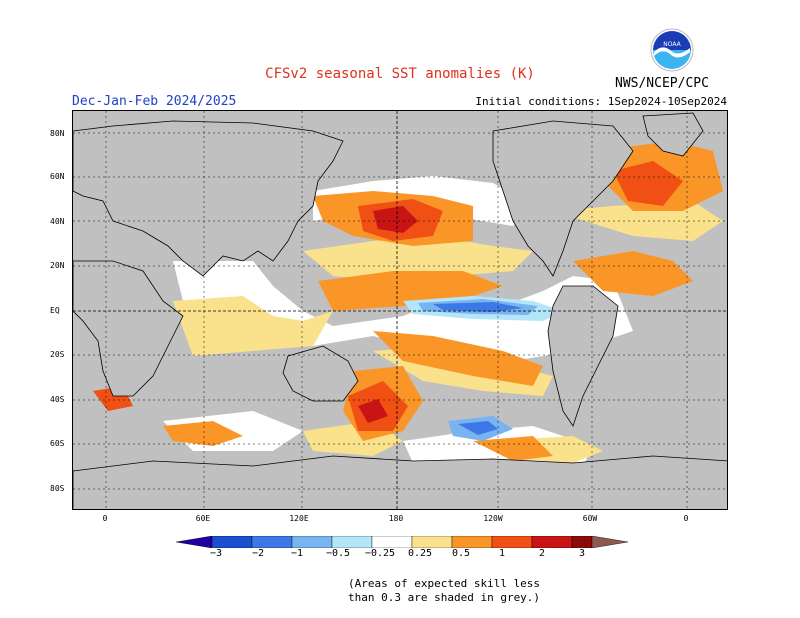 The width and height of the screenshot is (800, 618). I want to click on colorbar-label: −1, so click(297, 553).